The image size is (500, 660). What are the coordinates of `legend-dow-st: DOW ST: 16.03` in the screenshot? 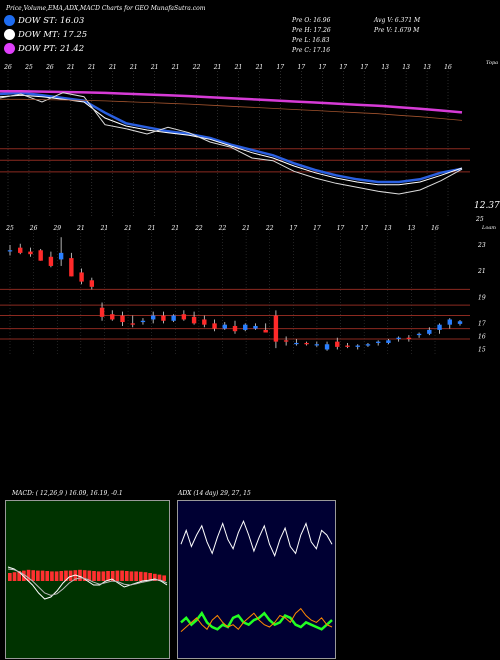 It's located at (44, 20).